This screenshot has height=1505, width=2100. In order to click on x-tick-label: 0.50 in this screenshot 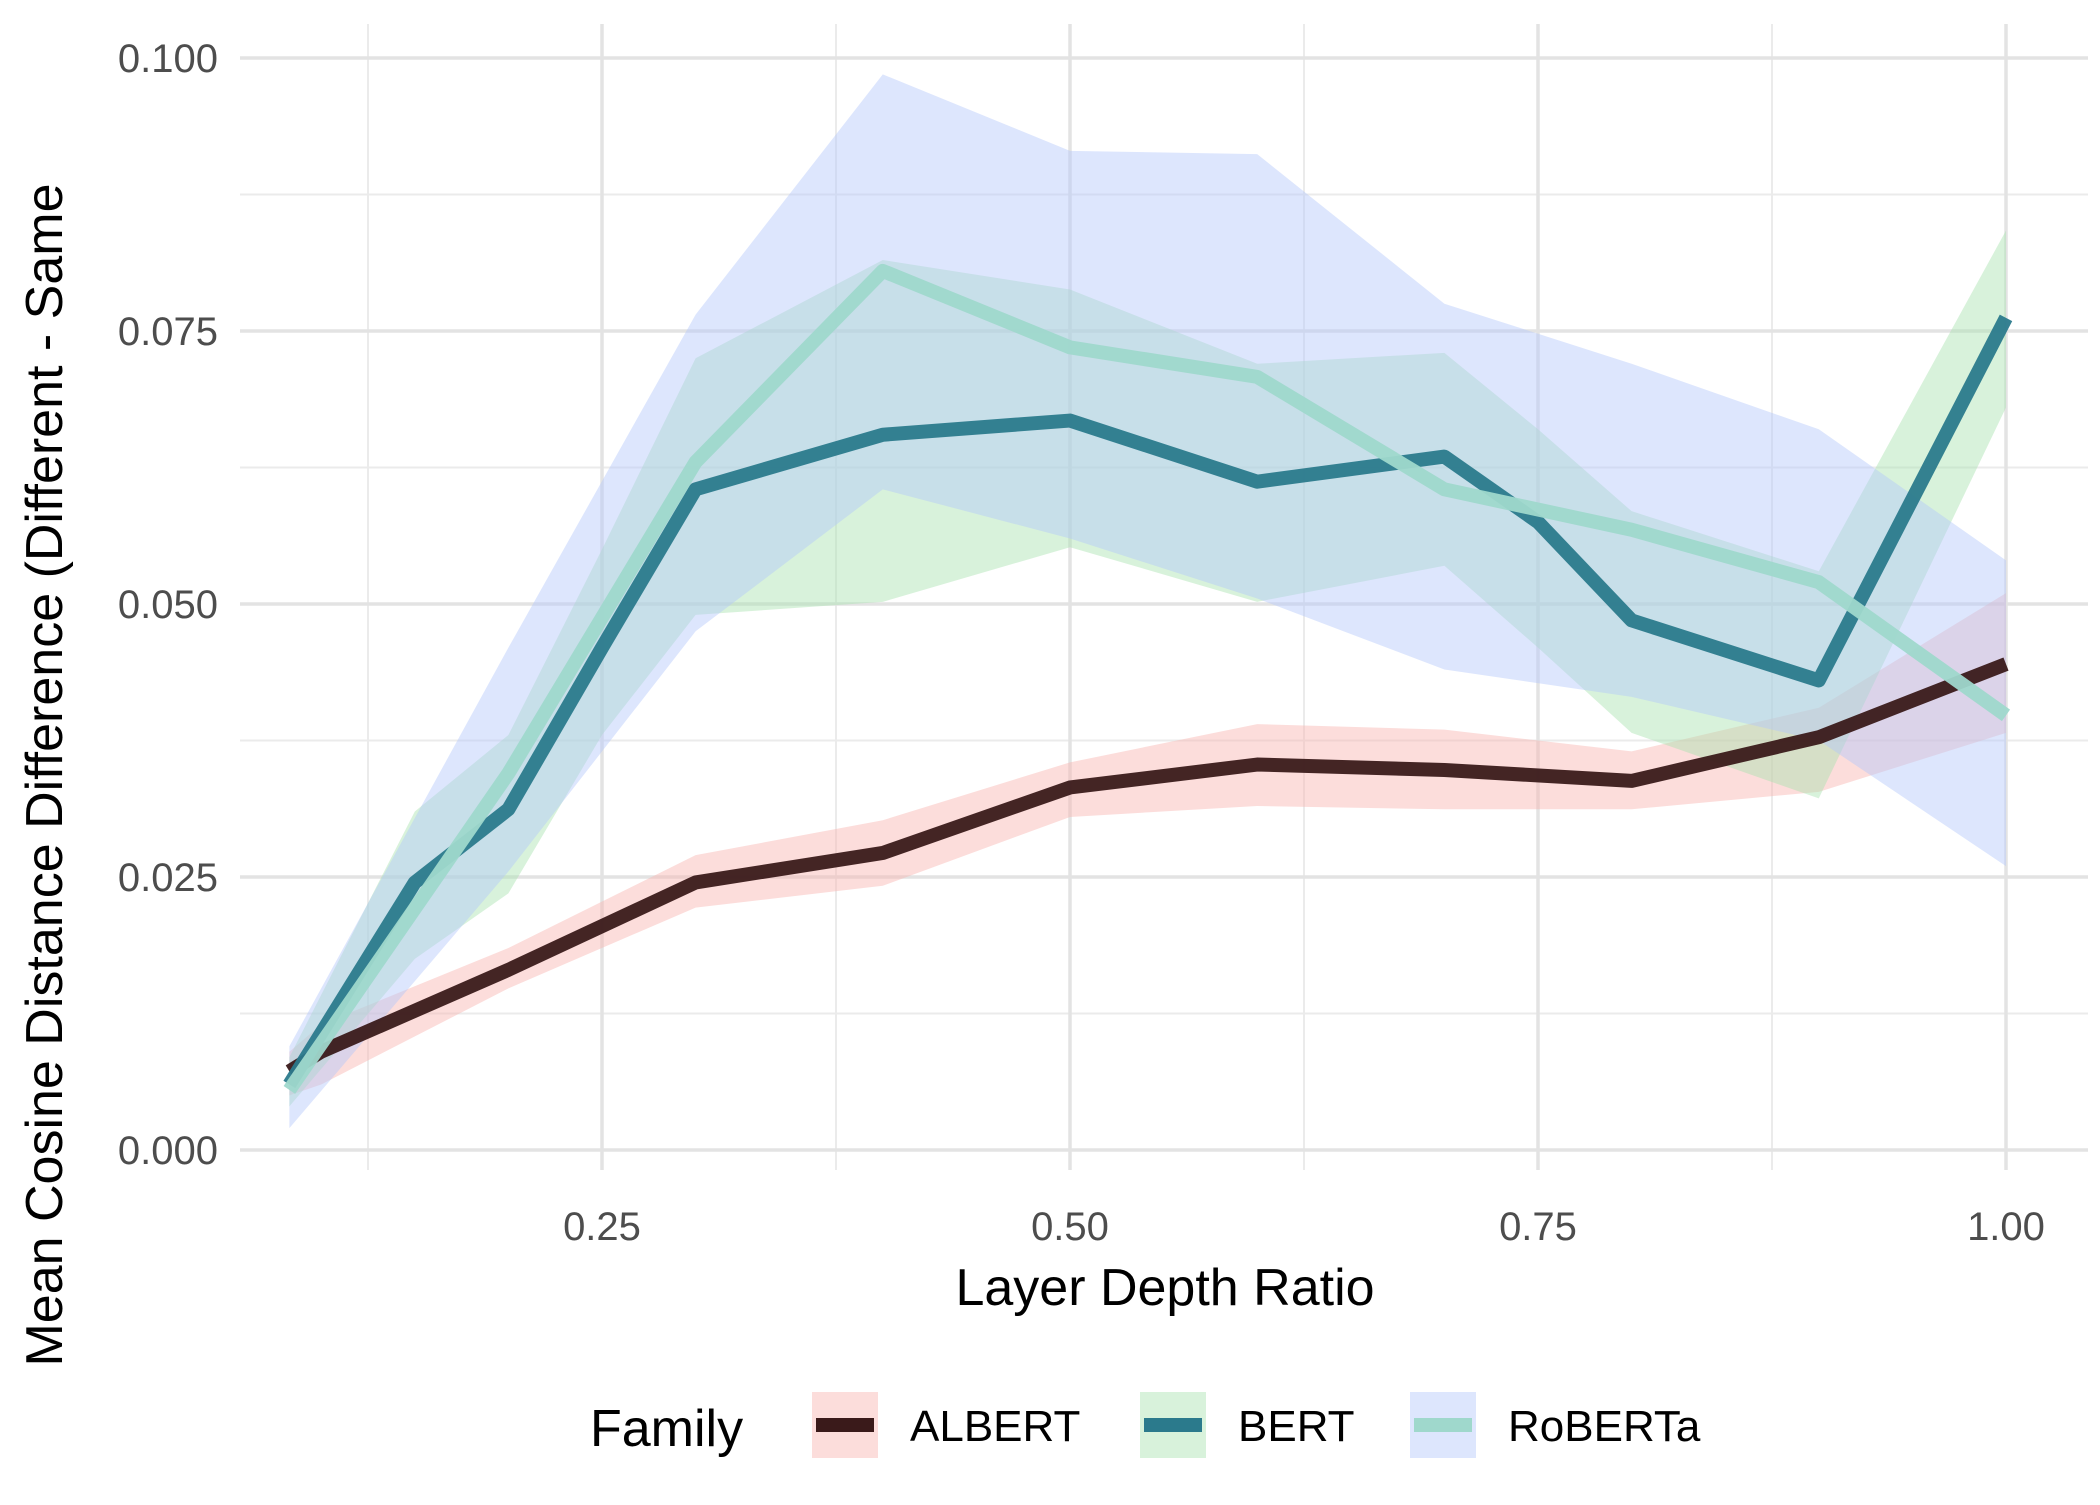, I will do `click(1070, 1227)`.